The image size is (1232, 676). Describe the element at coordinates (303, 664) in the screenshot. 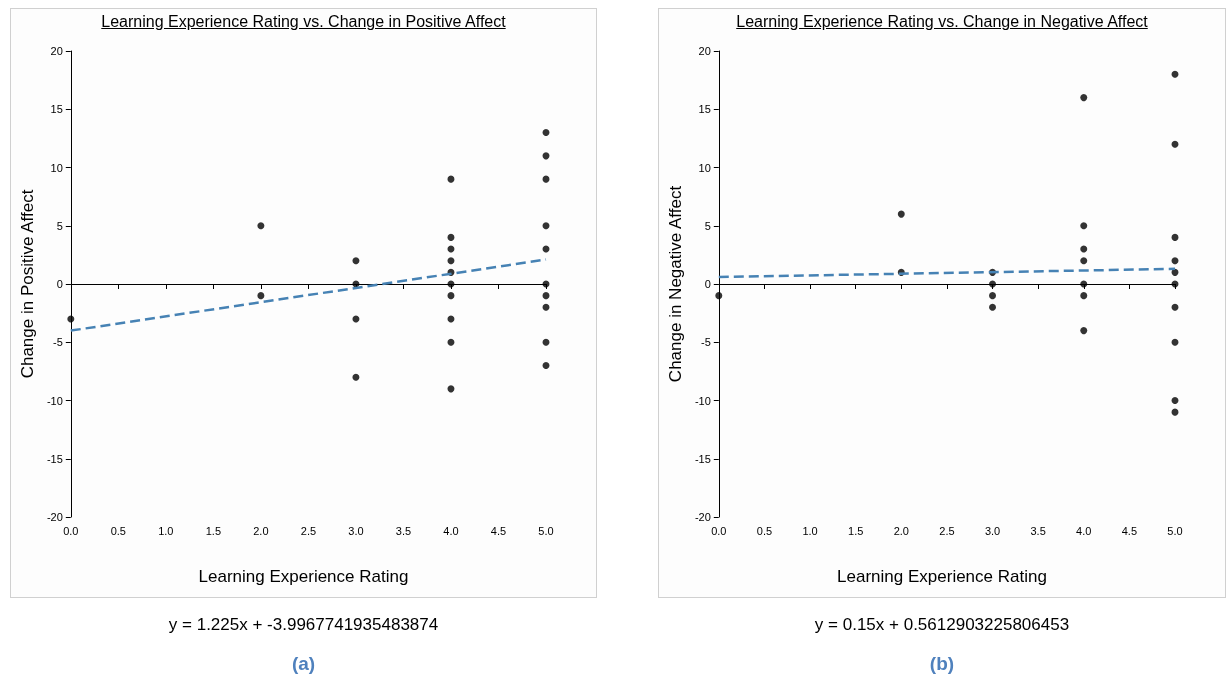

I see `text: (a)` at that location.